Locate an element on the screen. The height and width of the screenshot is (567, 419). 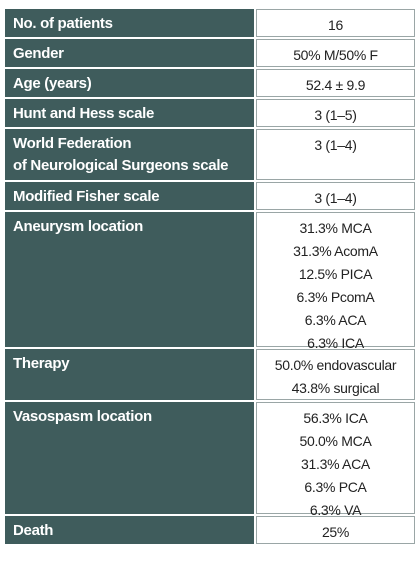
row-value: 50% M/50% F is located at coordinates (335, 53).